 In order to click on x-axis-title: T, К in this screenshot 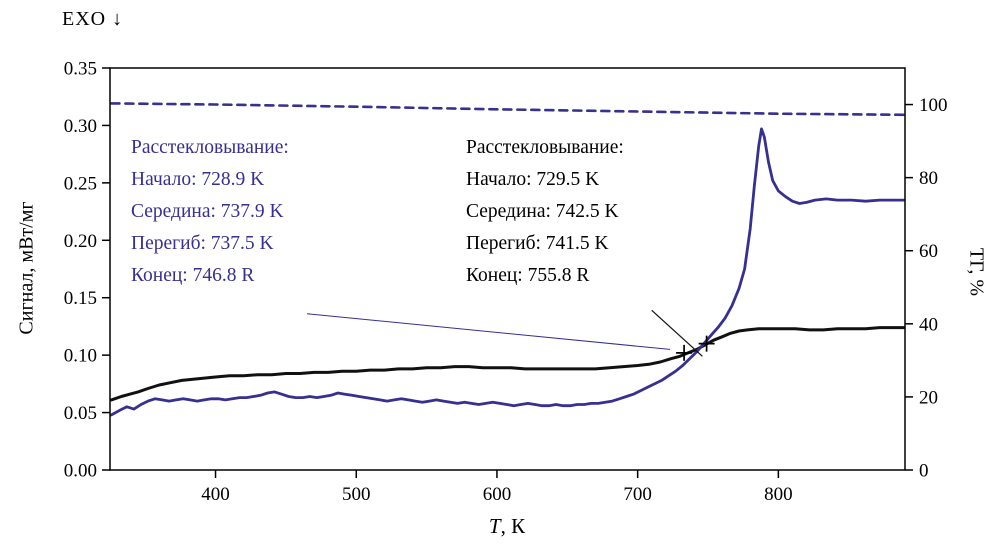, I will do `click(507, 526)`.